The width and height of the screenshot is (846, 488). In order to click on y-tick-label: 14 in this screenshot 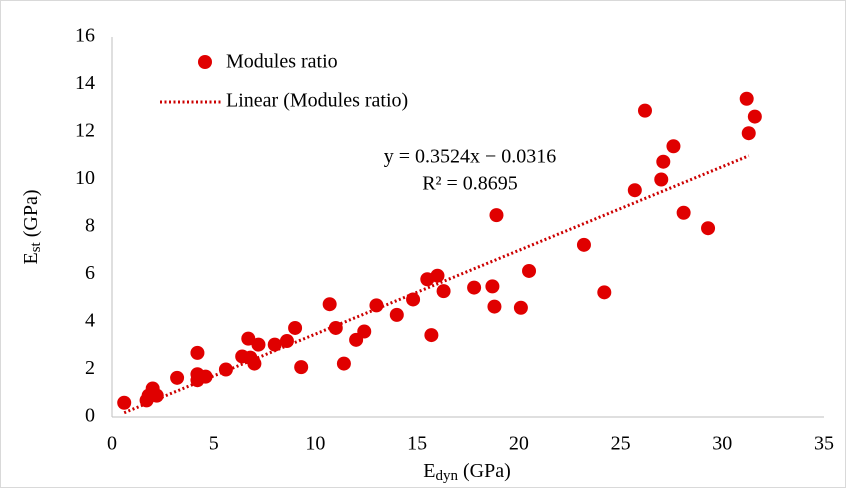, I will do `click(85, 83)`.